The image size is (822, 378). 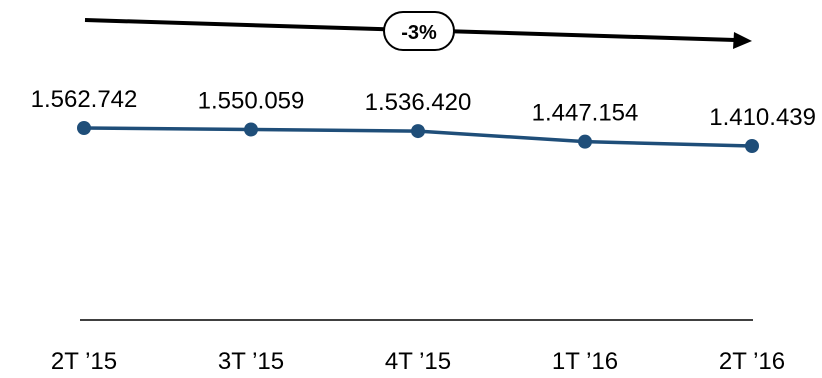 I want to click on trend-annotation: -3%, so click(x=418, y=31).